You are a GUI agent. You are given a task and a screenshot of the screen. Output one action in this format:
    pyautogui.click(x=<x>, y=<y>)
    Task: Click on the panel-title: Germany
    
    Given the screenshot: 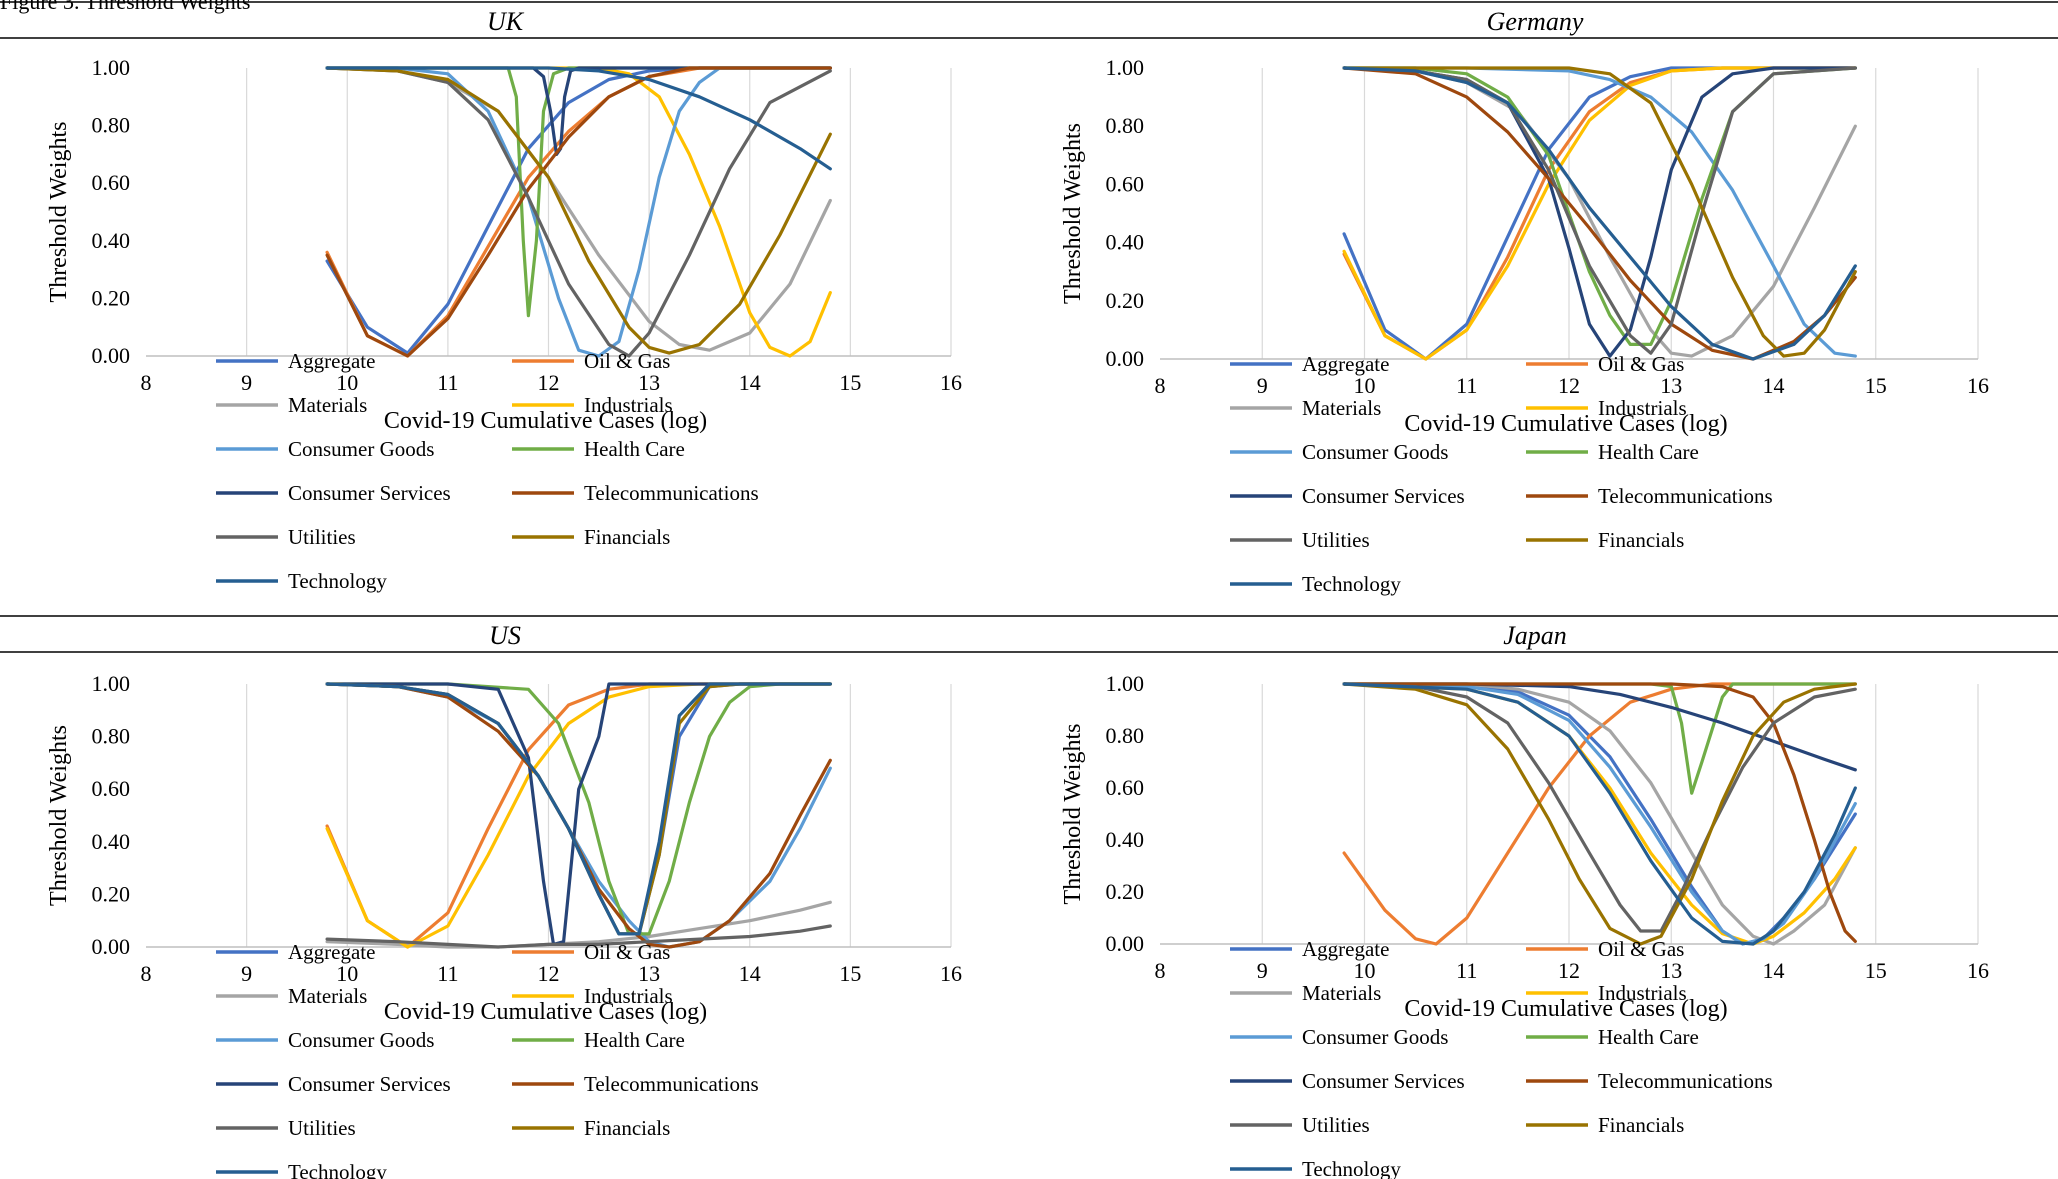 What is the action you would take?
    pyautogui.click(x=1535, y=21)
    